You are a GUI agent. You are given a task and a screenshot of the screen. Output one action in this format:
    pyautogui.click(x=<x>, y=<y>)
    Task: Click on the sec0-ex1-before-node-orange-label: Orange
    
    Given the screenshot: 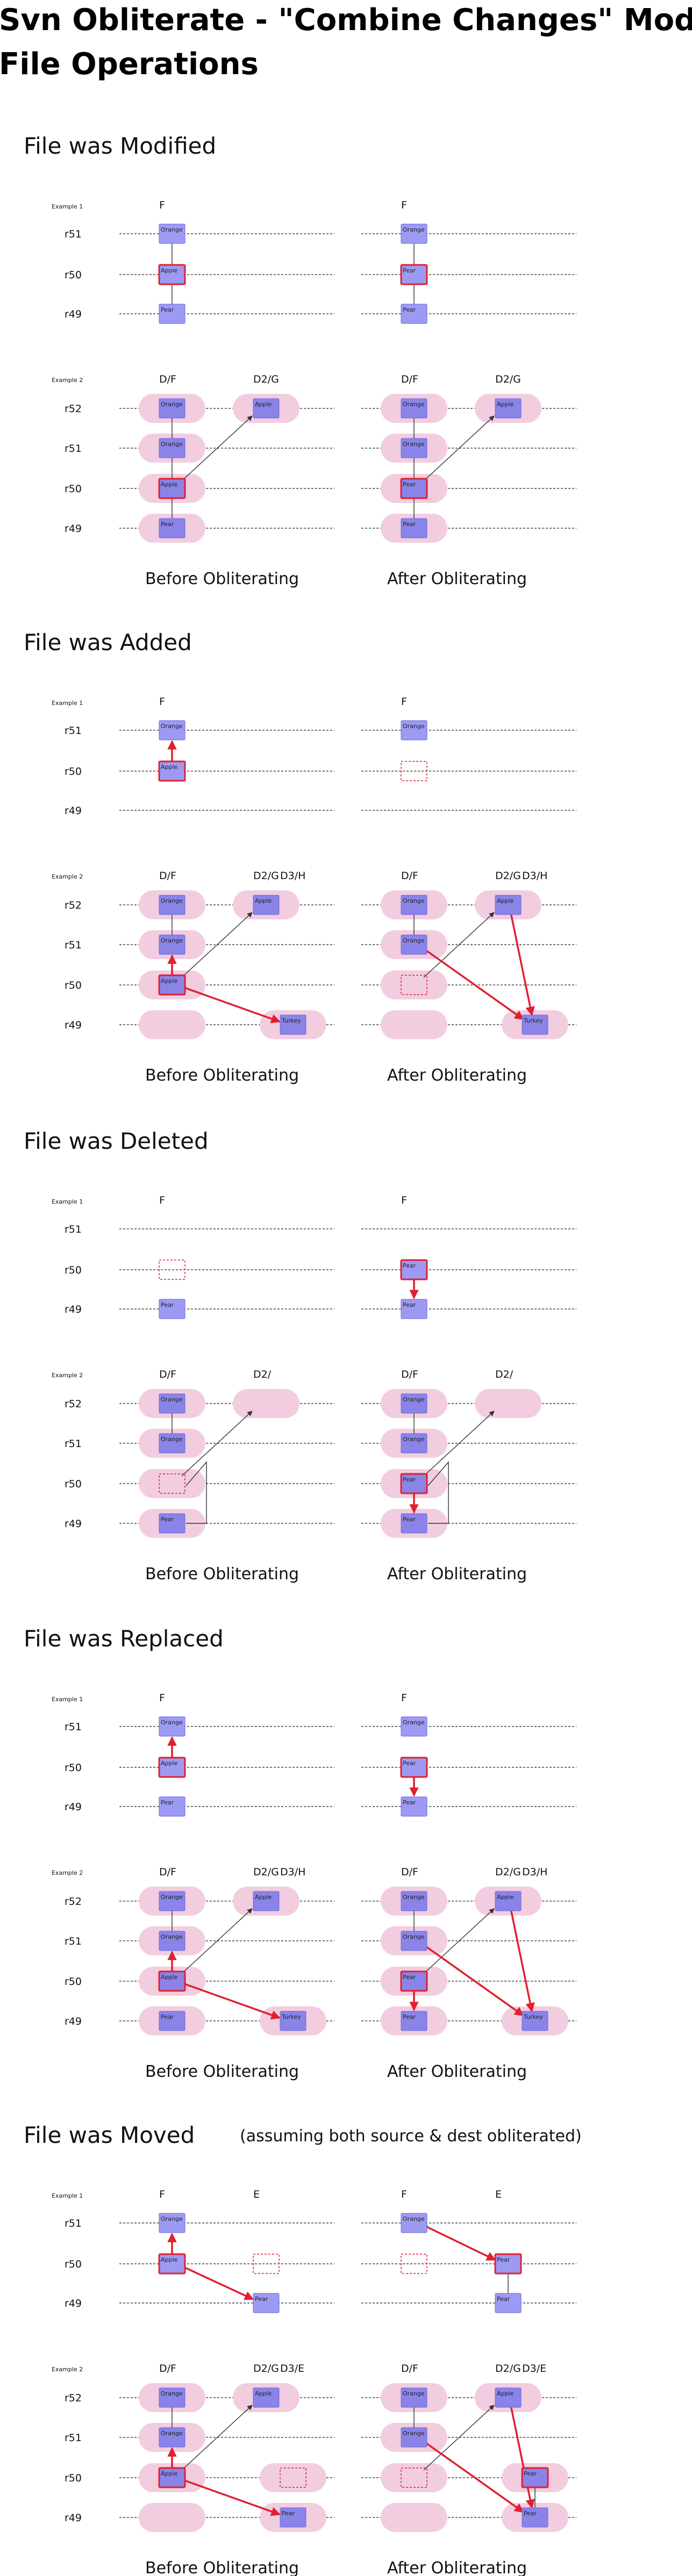 What is the action you would take?
    pyautogui.click(x=172, y=229)
    